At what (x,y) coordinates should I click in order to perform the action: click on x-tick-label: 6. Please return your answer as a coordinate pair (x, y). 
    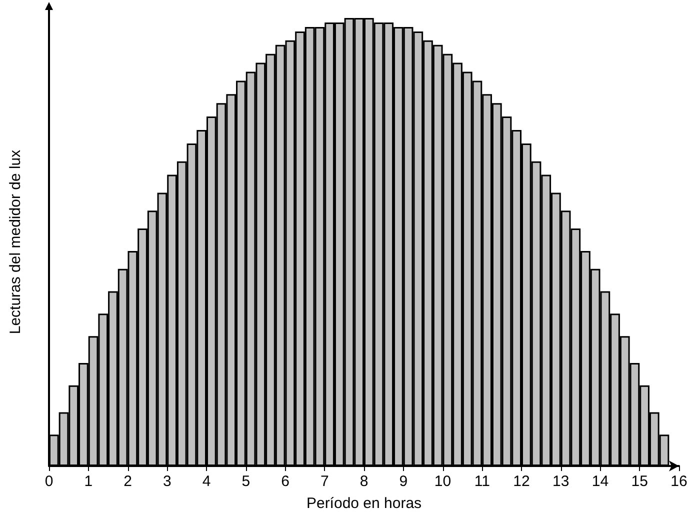
    Looking at the image, I should click on (285, 481).